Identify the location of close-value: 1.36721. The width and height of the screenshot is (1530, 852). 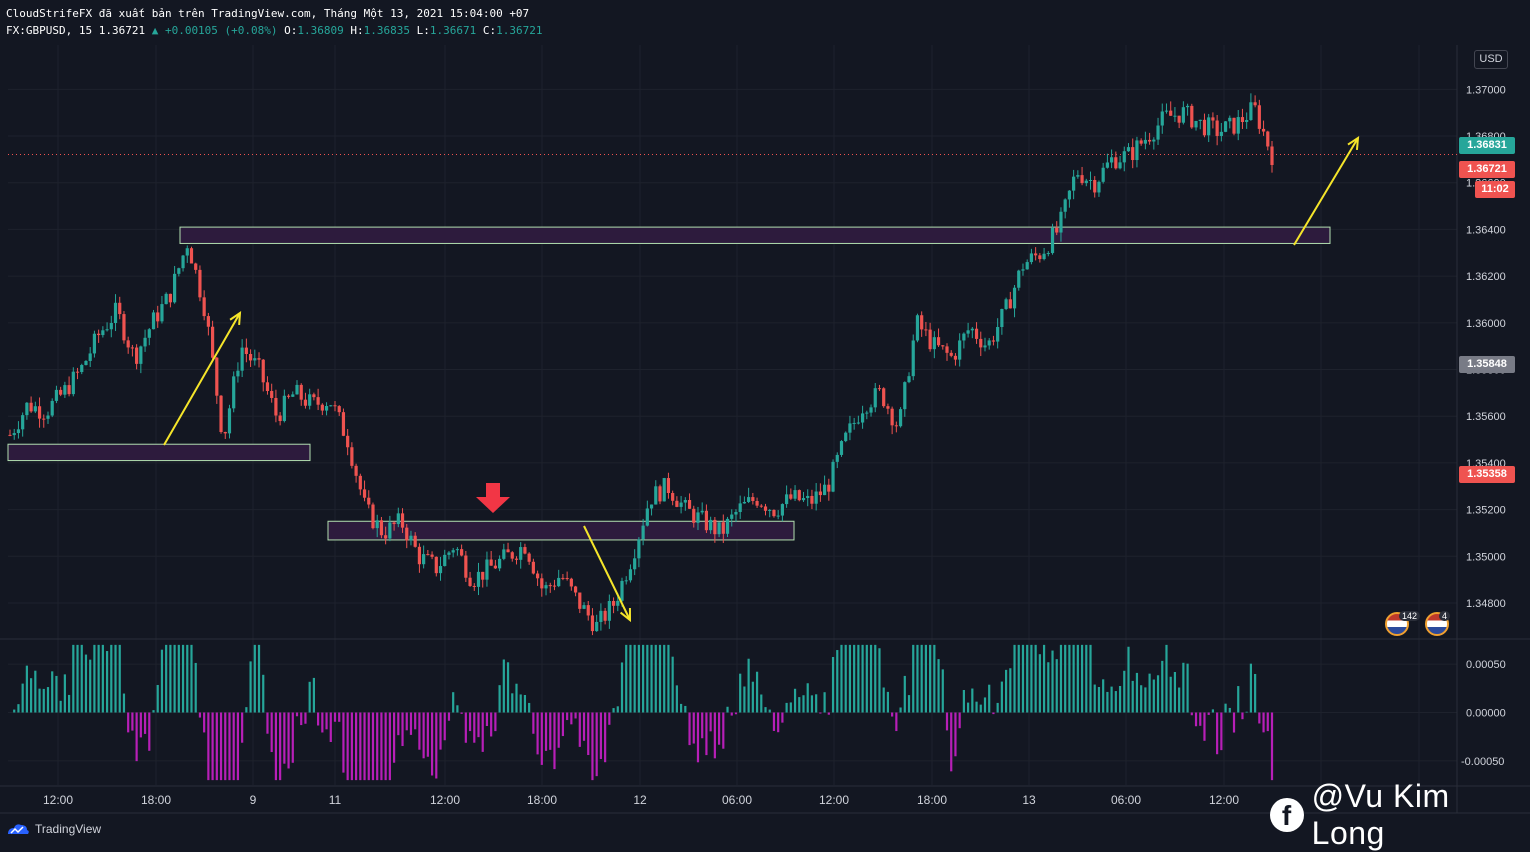
(519, 30).